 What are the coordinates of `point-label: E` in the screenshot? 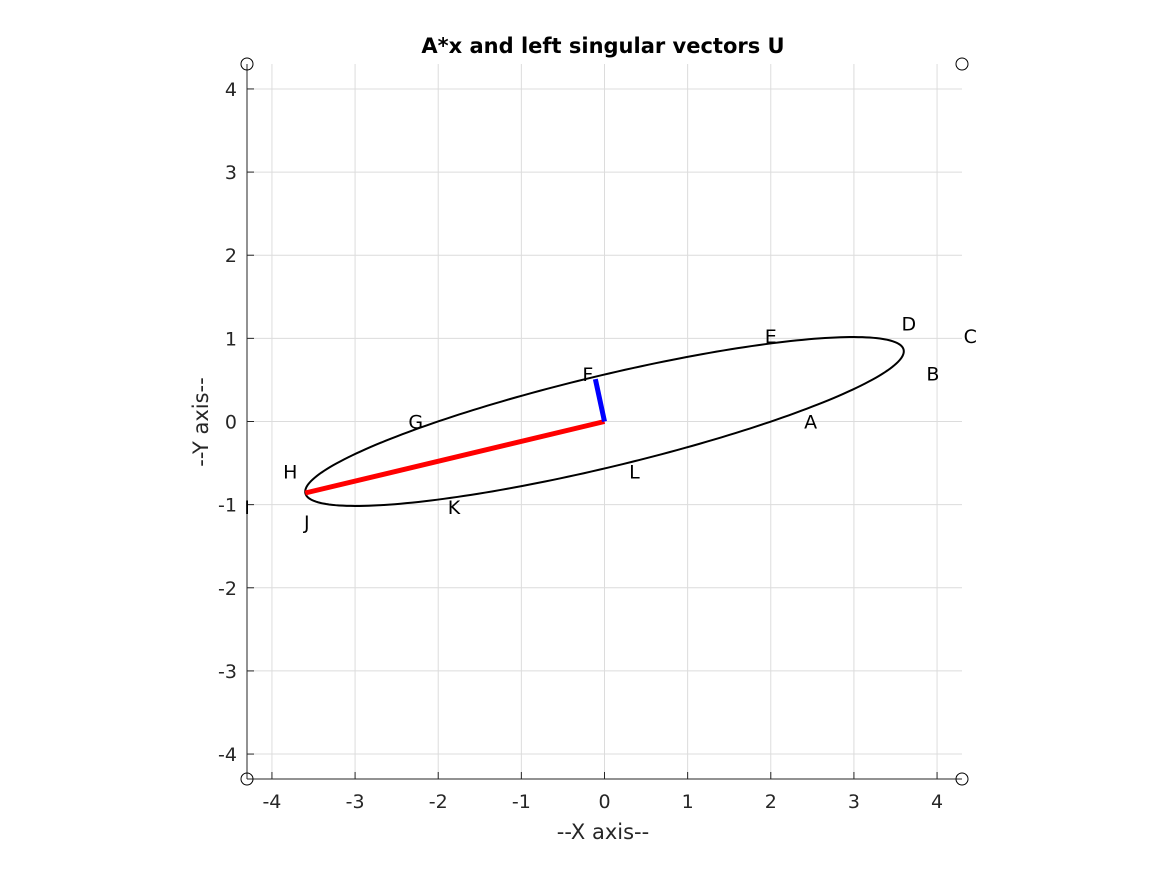 It's located at (771, 337).